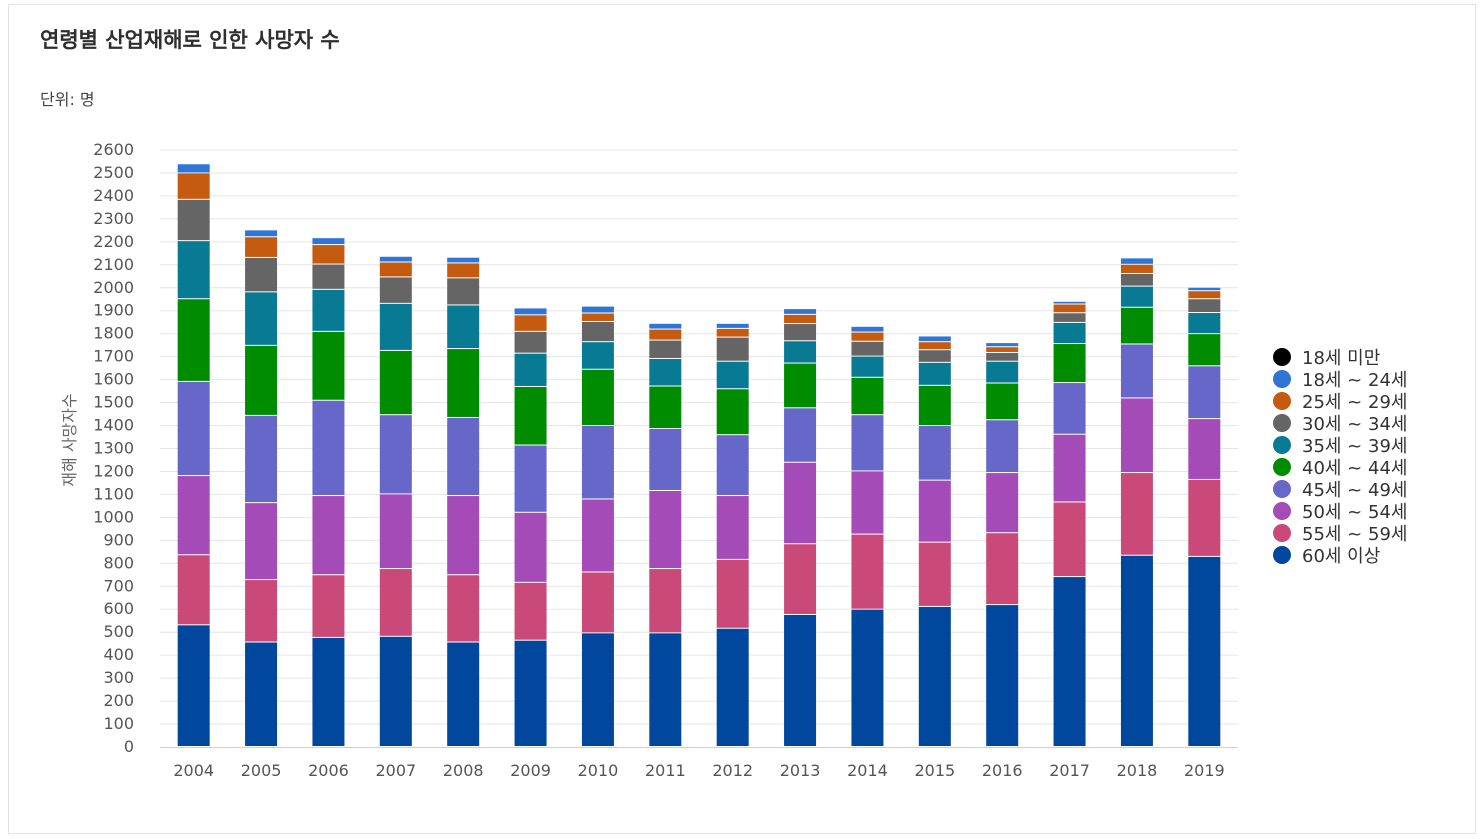 This screenshot has height=839, width=1481. Describe the element at coordinates (1340, 423) in the screenshot. I see `legend-item: 30세 ~ 34세` at that location.